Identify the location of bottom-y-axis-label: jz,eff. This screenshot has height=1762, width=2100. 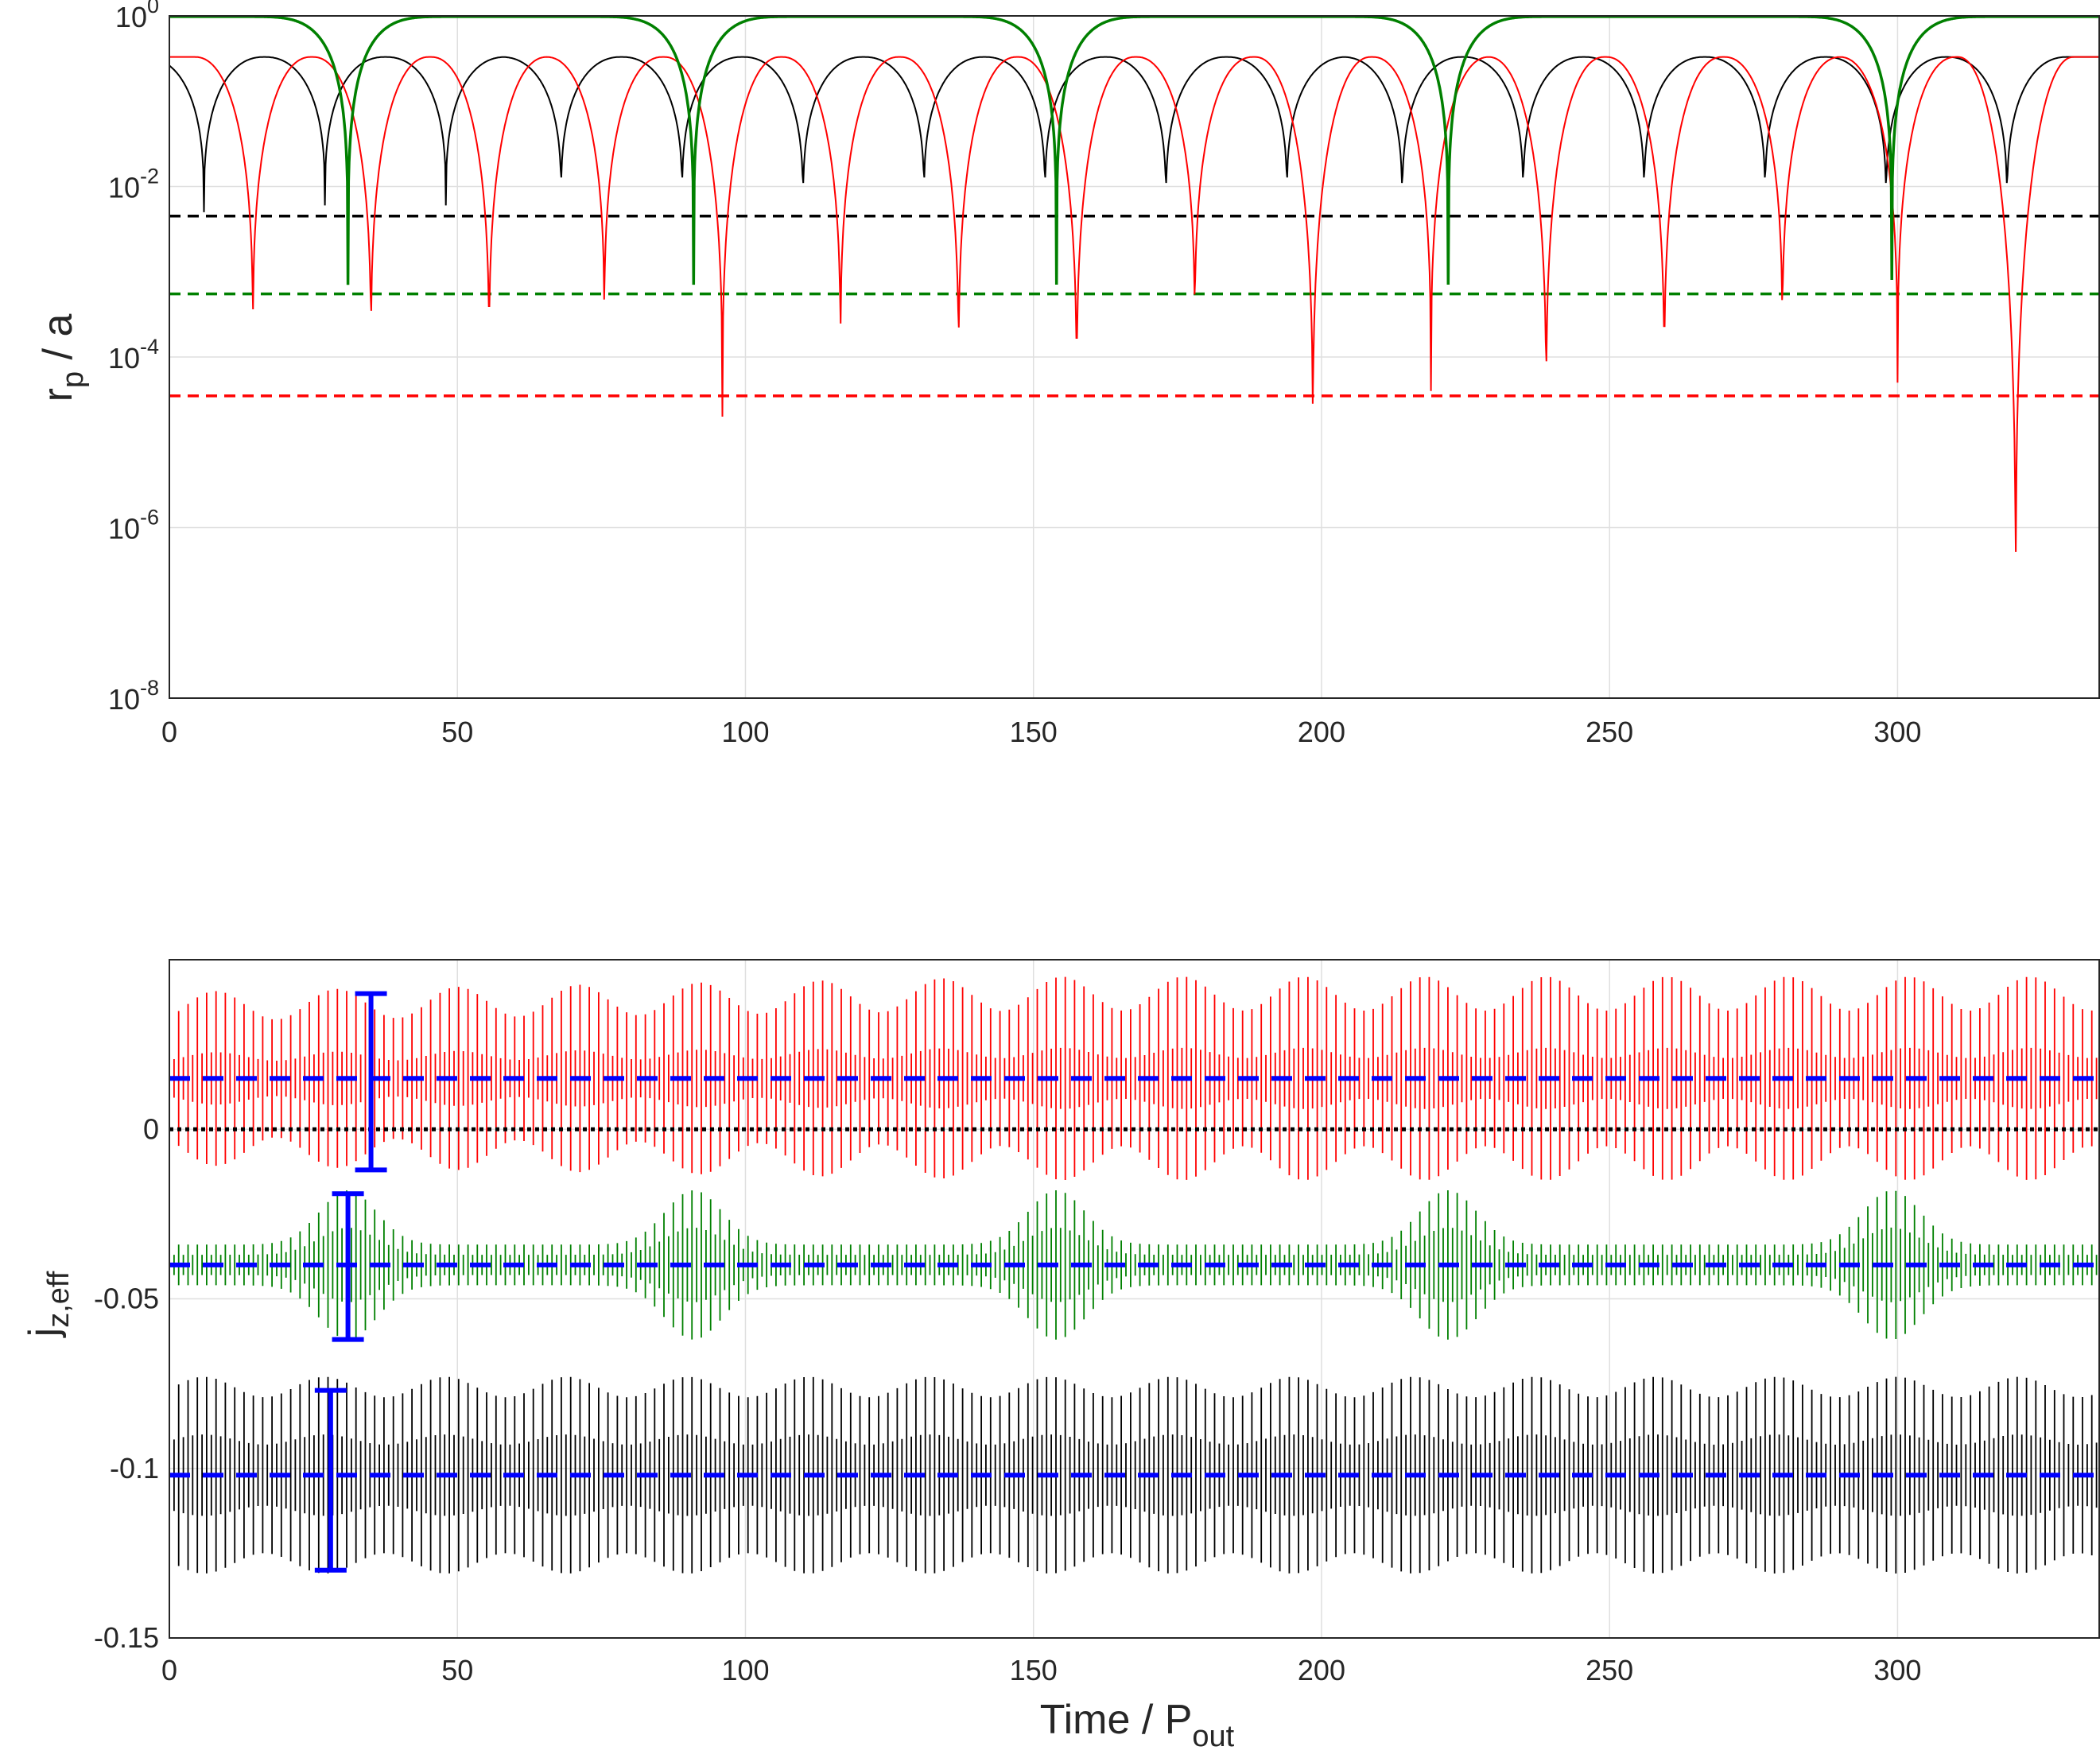
(48, 1304).